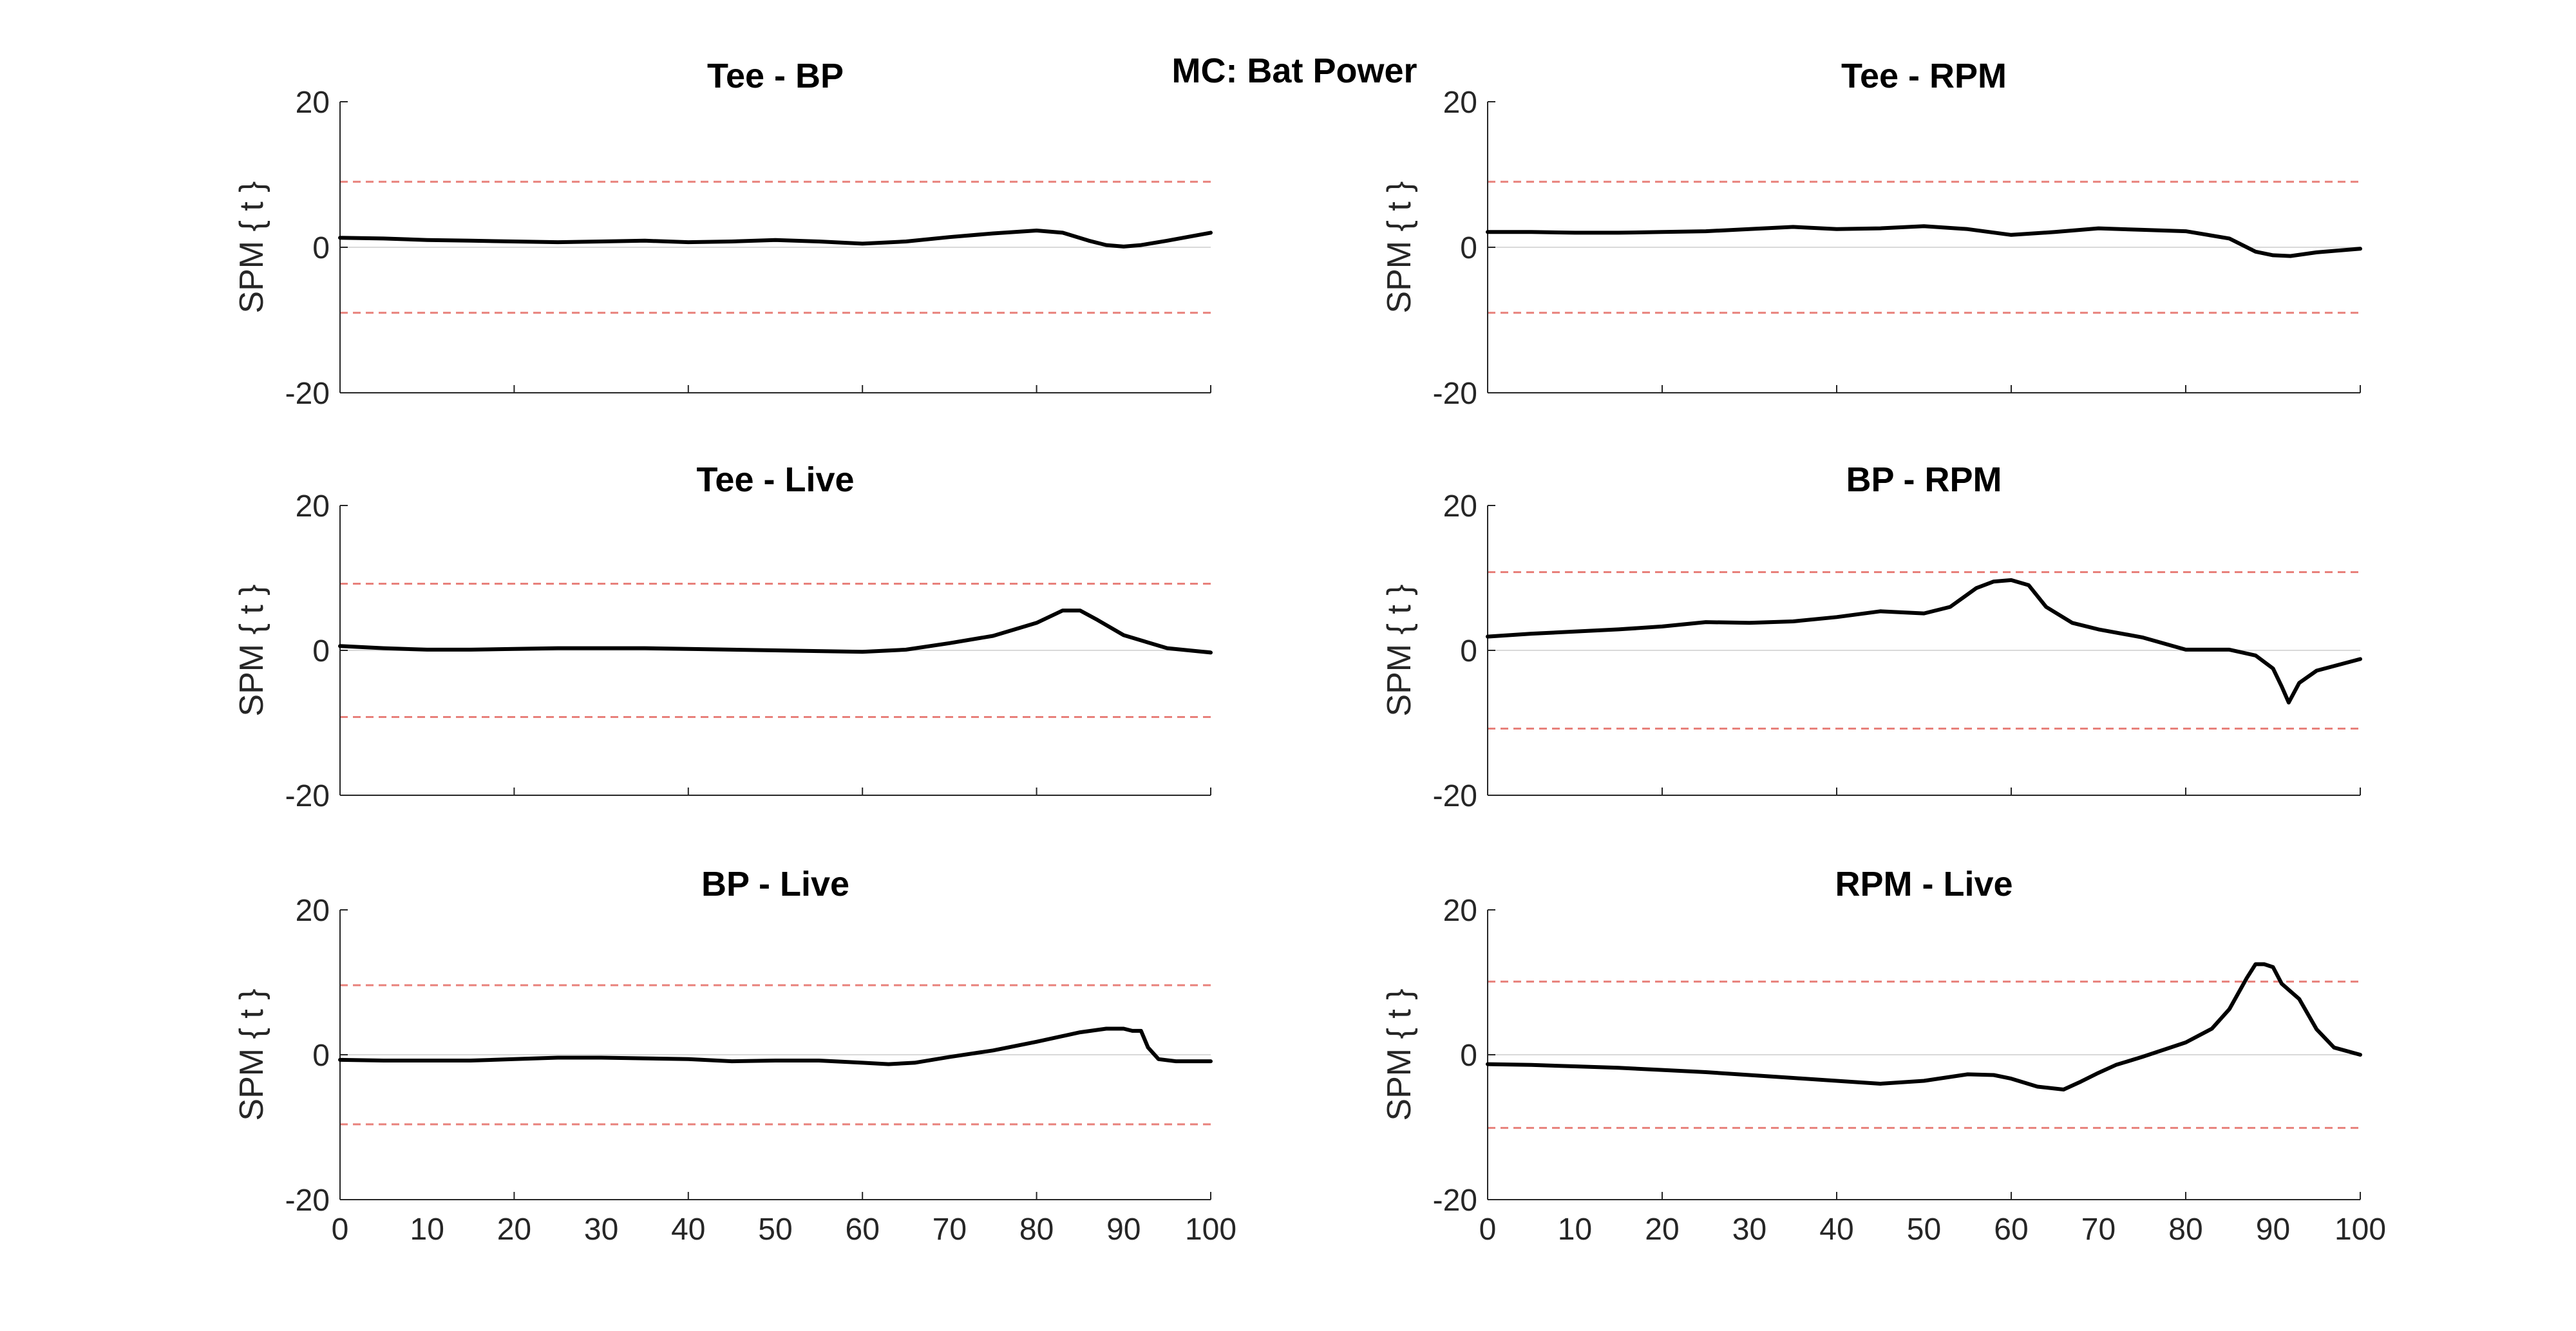 The image size is (2576, 1331). What do you see at coordinates (1924, 479) in the screenshot?
I see `subplot-title: BP - RPM` at bounding box center [1924, 479].